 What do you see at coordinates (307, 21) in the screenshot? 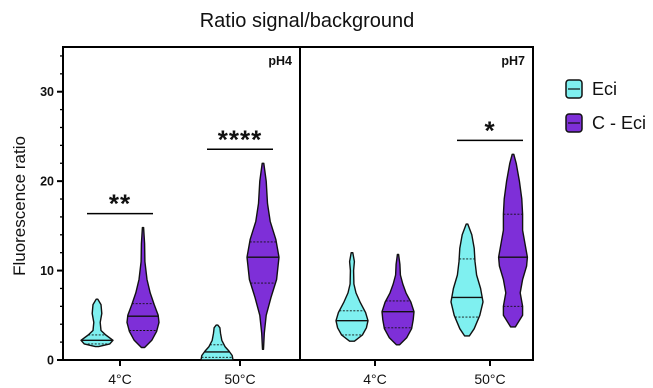
I see `chart-title: Ratio signal/background` at bounding box center [307, 21].